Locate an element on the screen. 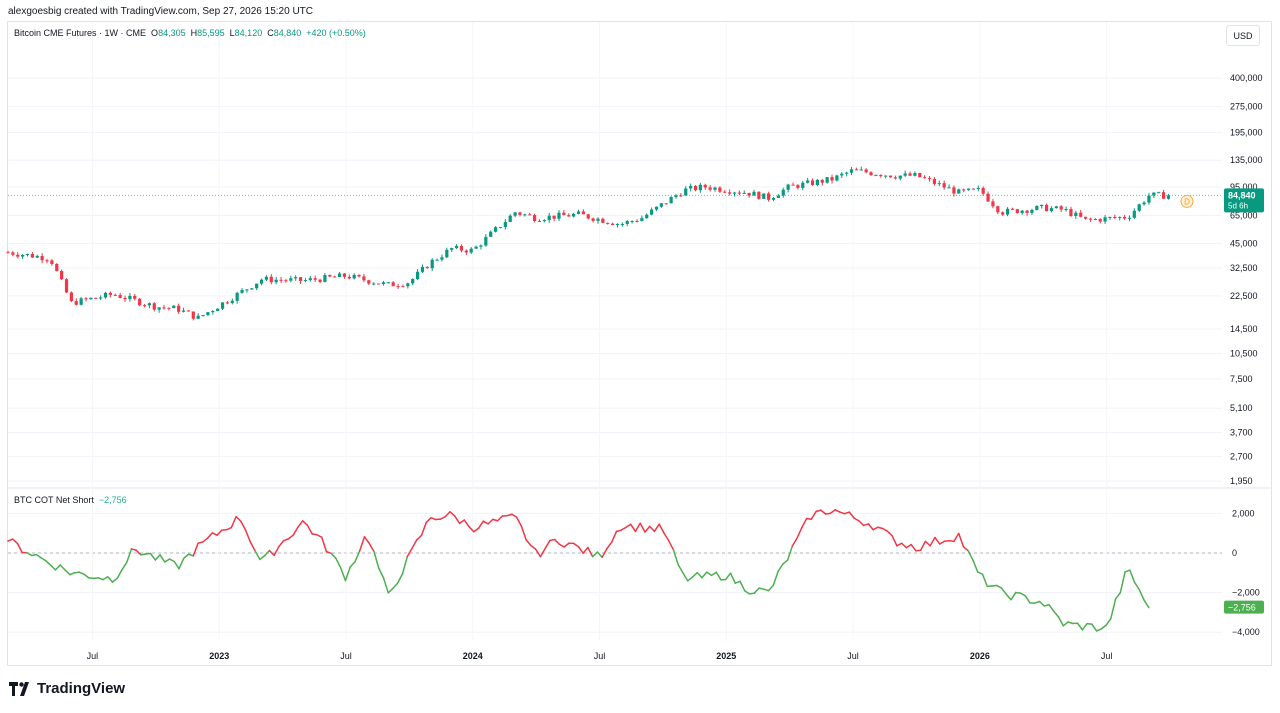 The image size is (1280, 713). marker-circle is located at coordinates (1187, 201).